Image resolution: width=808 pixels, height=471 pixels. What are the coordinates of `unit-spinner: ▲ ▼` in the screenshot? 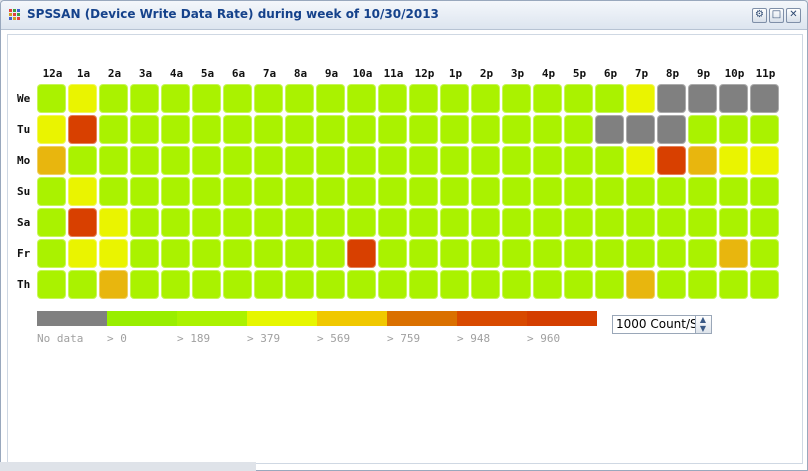 It's located at (704, 324).